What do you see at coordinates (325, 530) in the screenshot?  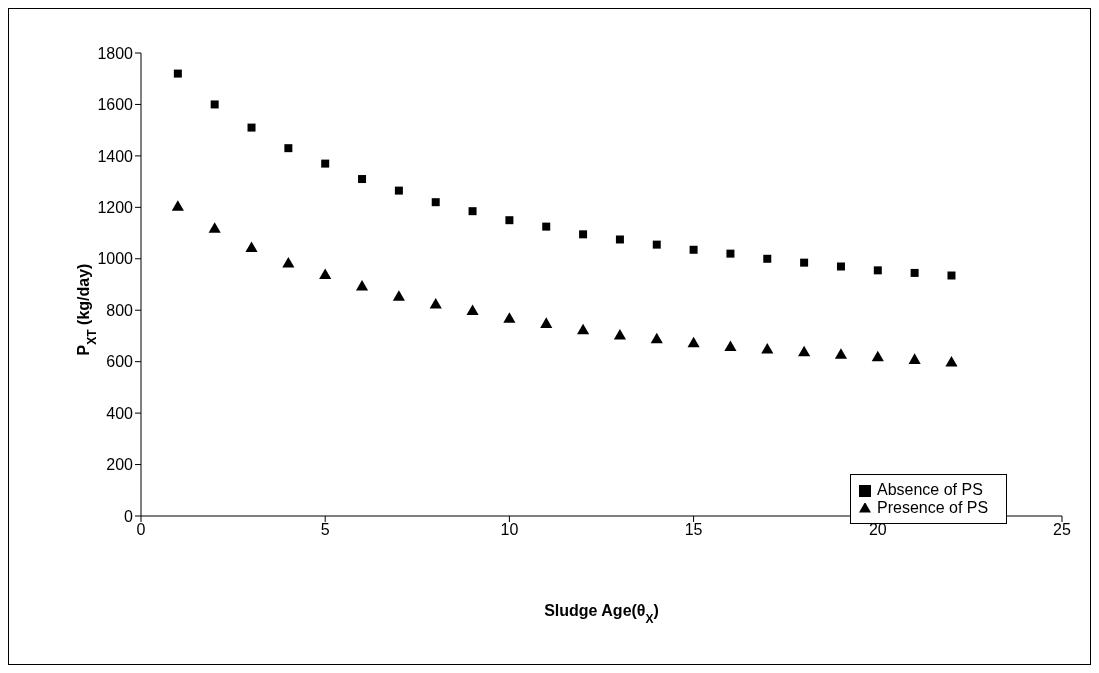 I see `x-tick-label: 5` at bounding box center [325, 530].